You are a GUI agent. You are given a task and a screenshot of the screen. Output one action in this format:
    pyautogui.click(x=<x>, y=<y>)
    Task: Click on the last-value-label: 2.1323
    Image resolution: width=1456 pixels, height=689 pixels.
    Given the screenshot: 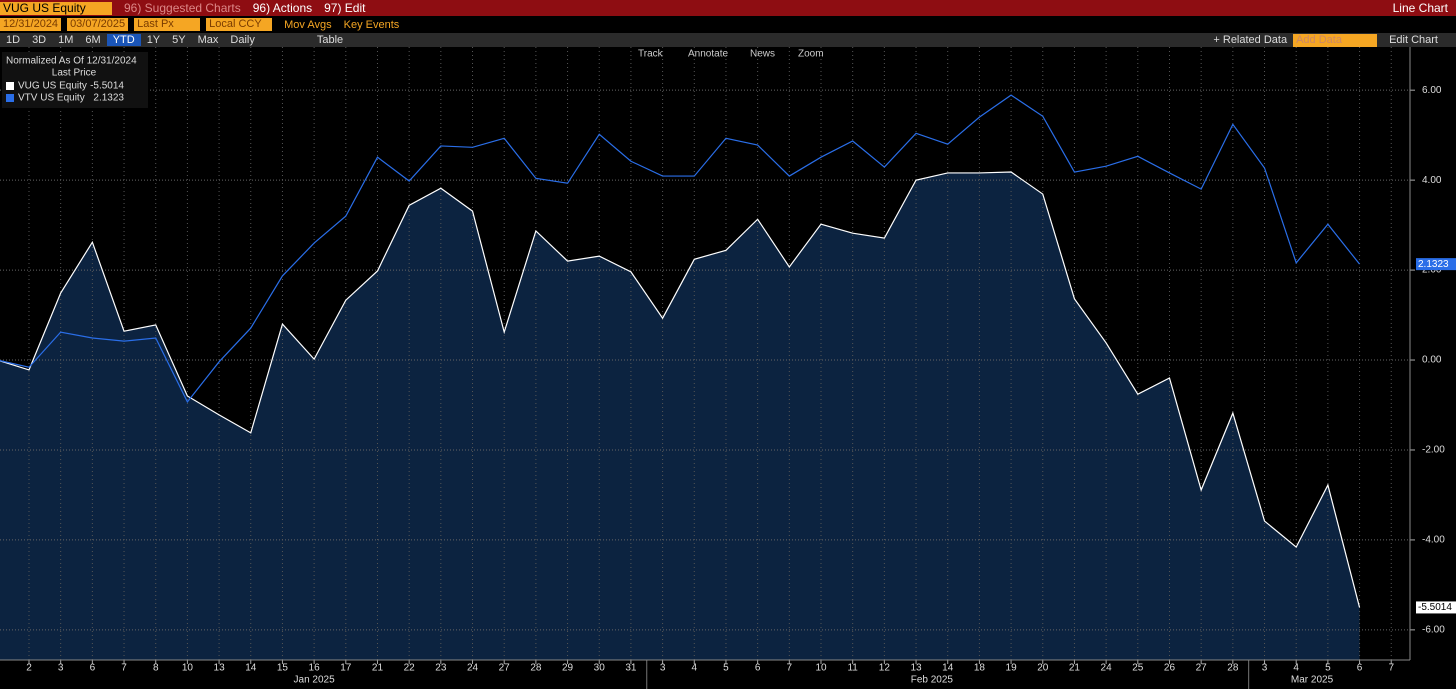 What is the action you would take?
    pyautogui.click(x=1433, y=264)
    